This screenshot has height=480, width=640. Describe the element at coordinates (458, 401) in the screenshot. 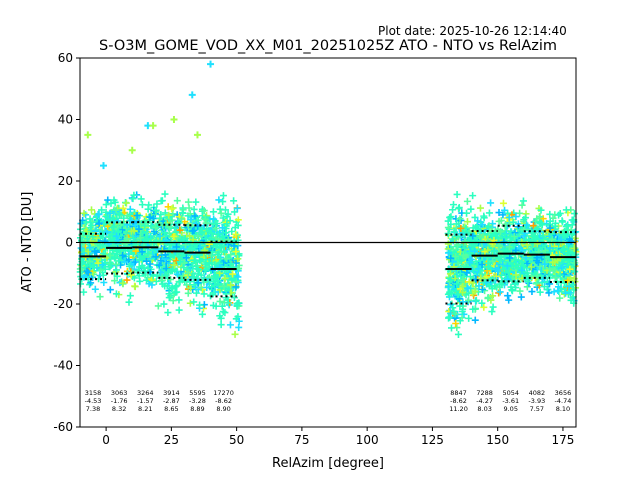

I see `bin-mean-label: -8.62` at that location.